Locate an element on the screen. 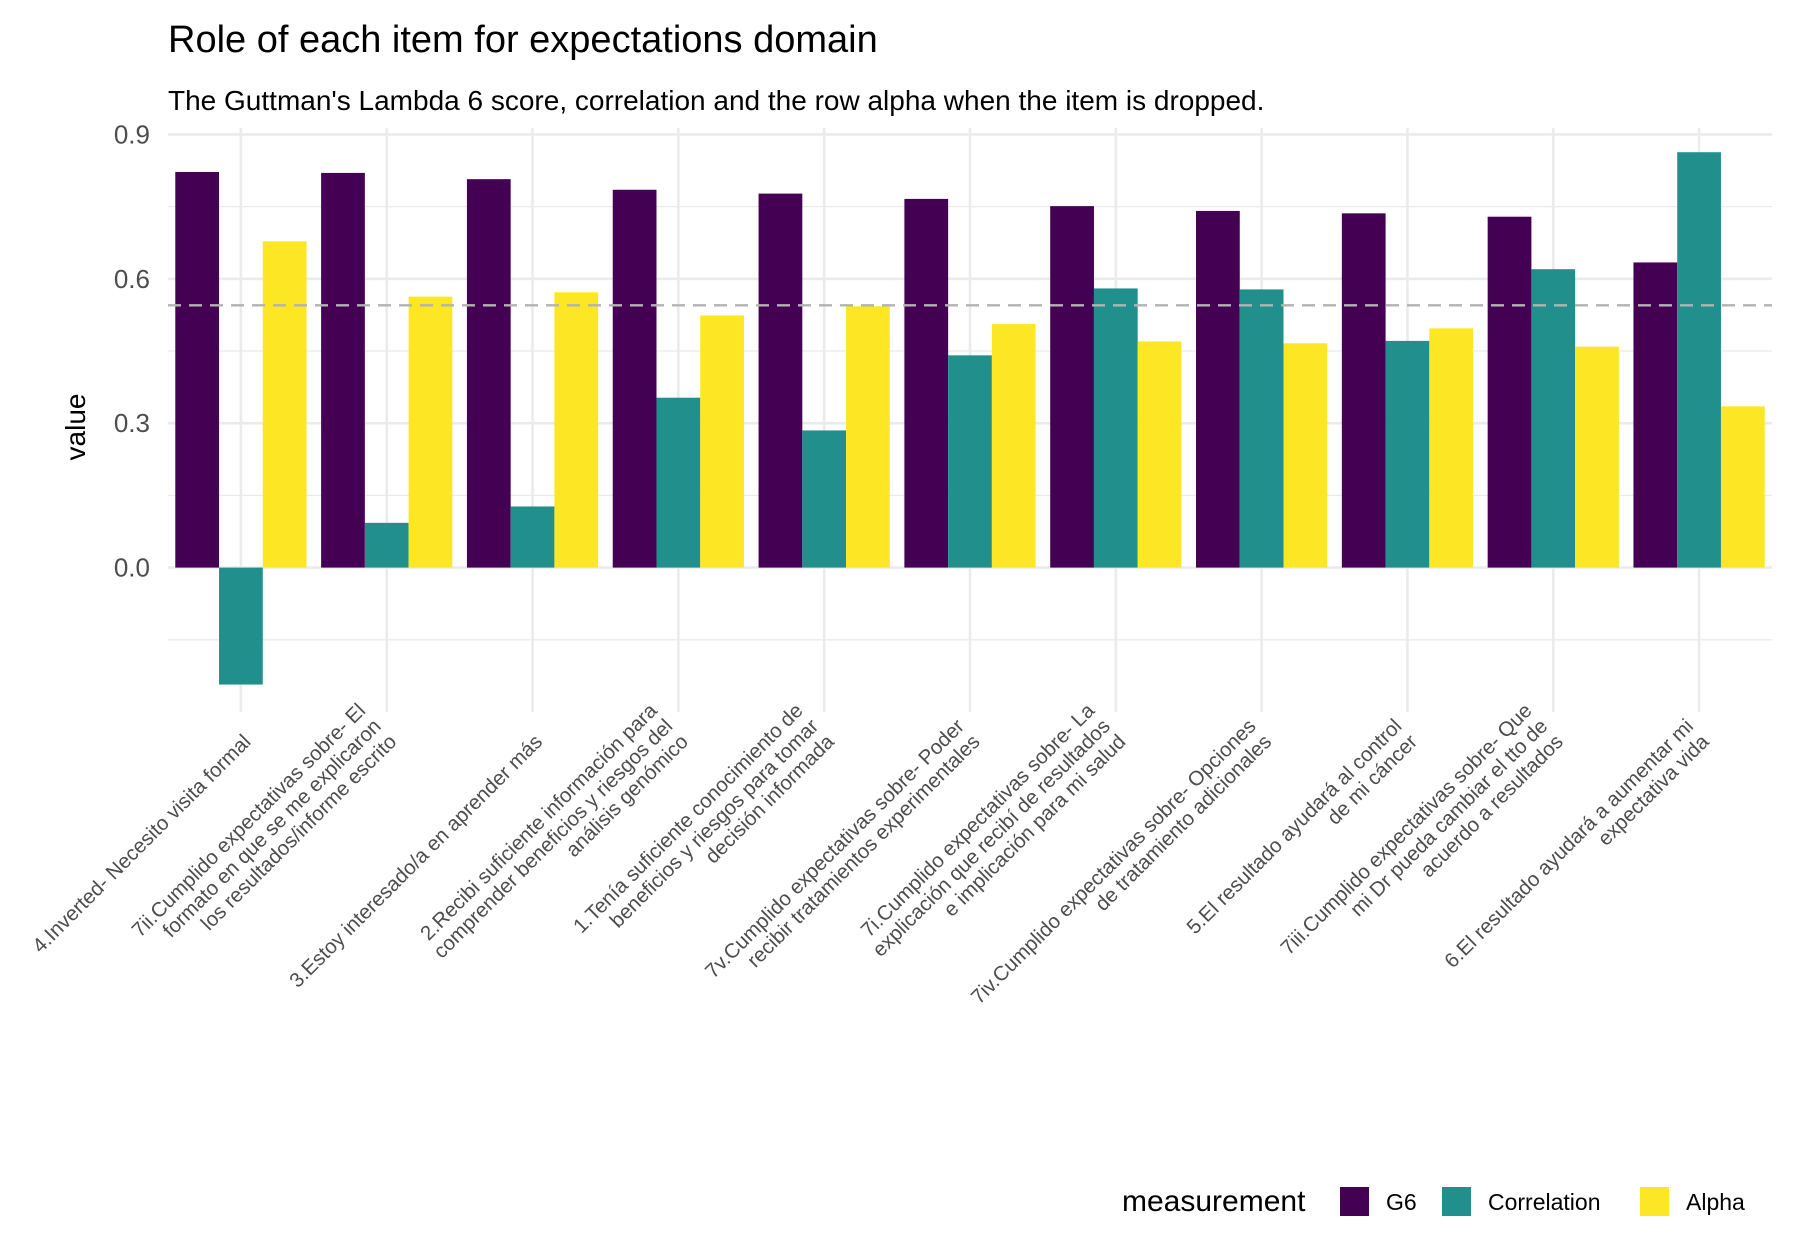 The height and width of the screenshot is (1259, 1800). x-tick-line: comprender beneficios y riesgos del is located at coordinates (553, 839).